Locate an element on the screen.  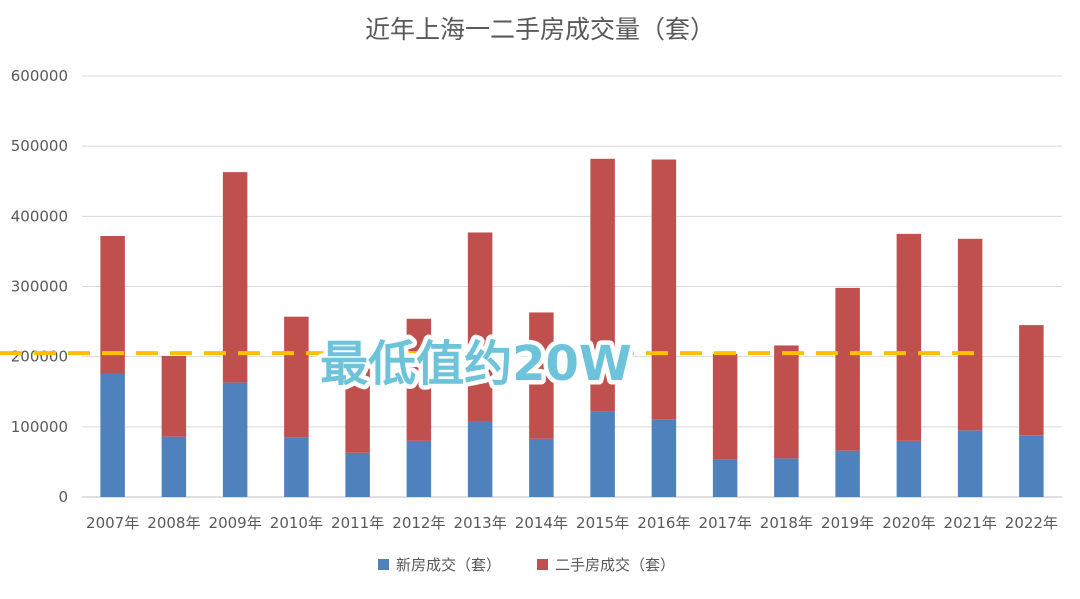
x-tick-label: 2014年 is located at coordinates (541, 523).